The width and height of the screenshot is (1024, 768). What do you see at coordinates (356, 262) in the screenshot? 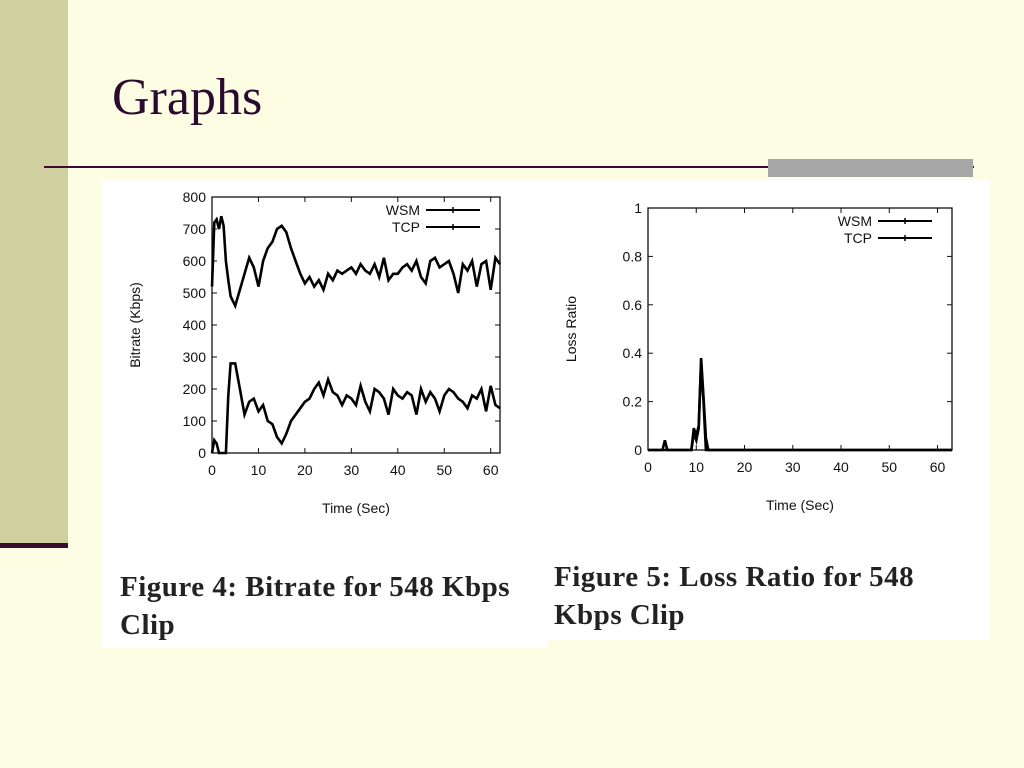
I see `series-line-wsm` at bounding box center [356, 262].